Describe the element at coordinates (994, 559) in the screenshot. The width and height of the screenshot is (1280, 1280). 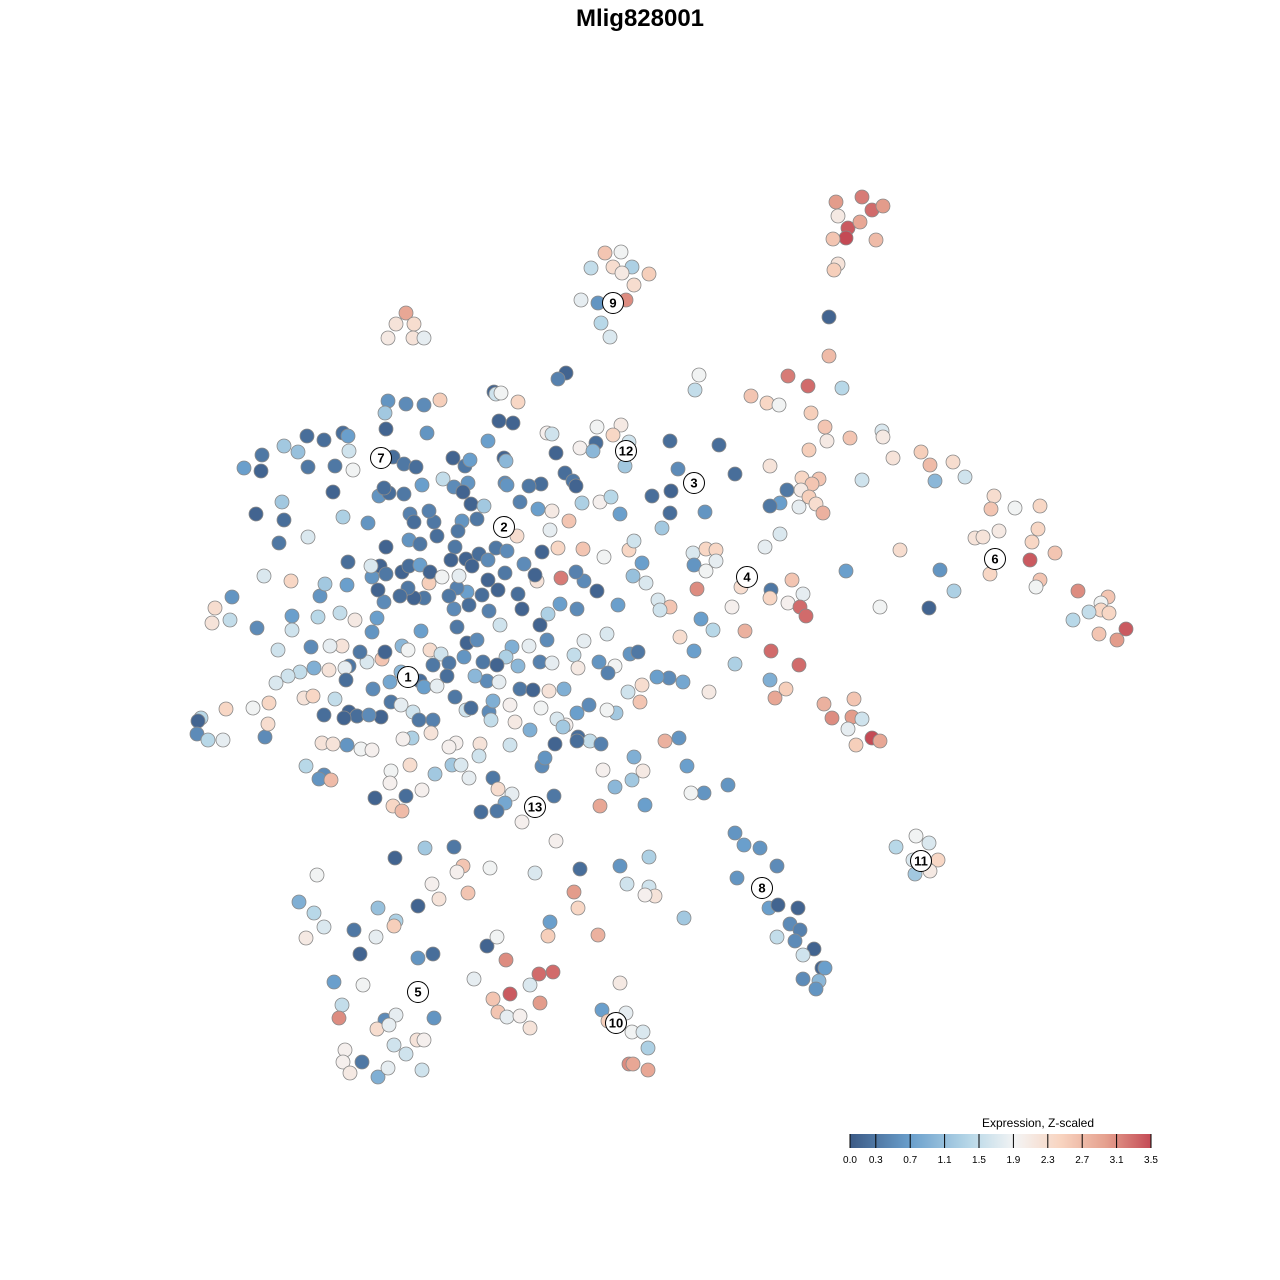
I see `cluster-label-text: 6` at that location.